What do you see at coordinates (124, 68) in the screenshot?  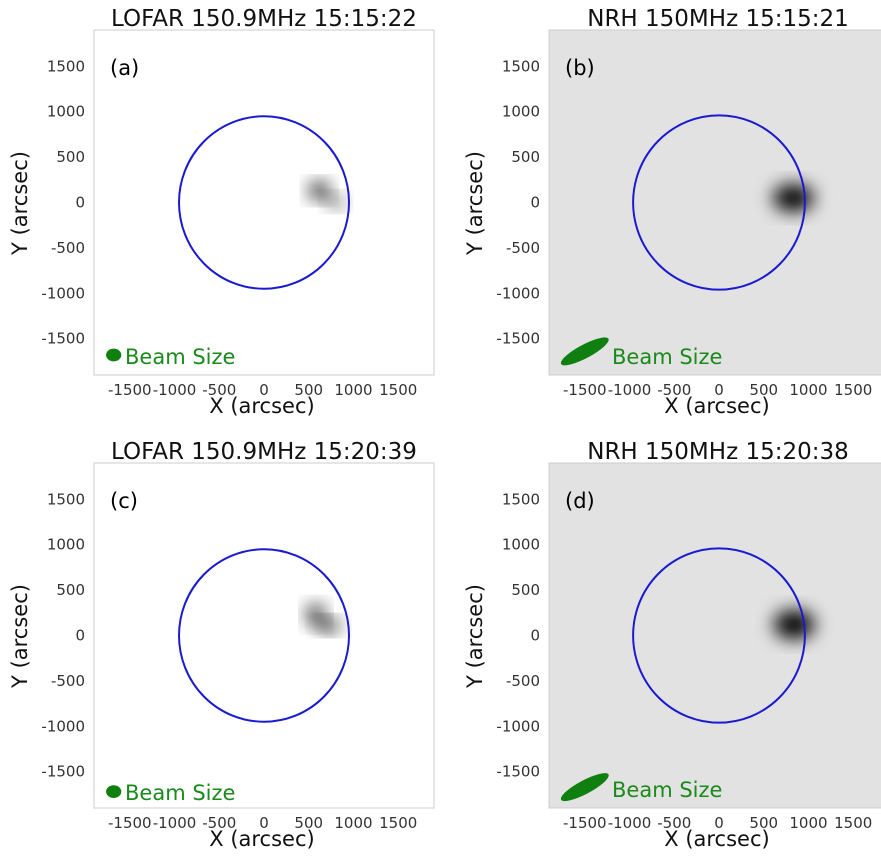 I see `panel-label: (a)` at bounding box center [124, 68].